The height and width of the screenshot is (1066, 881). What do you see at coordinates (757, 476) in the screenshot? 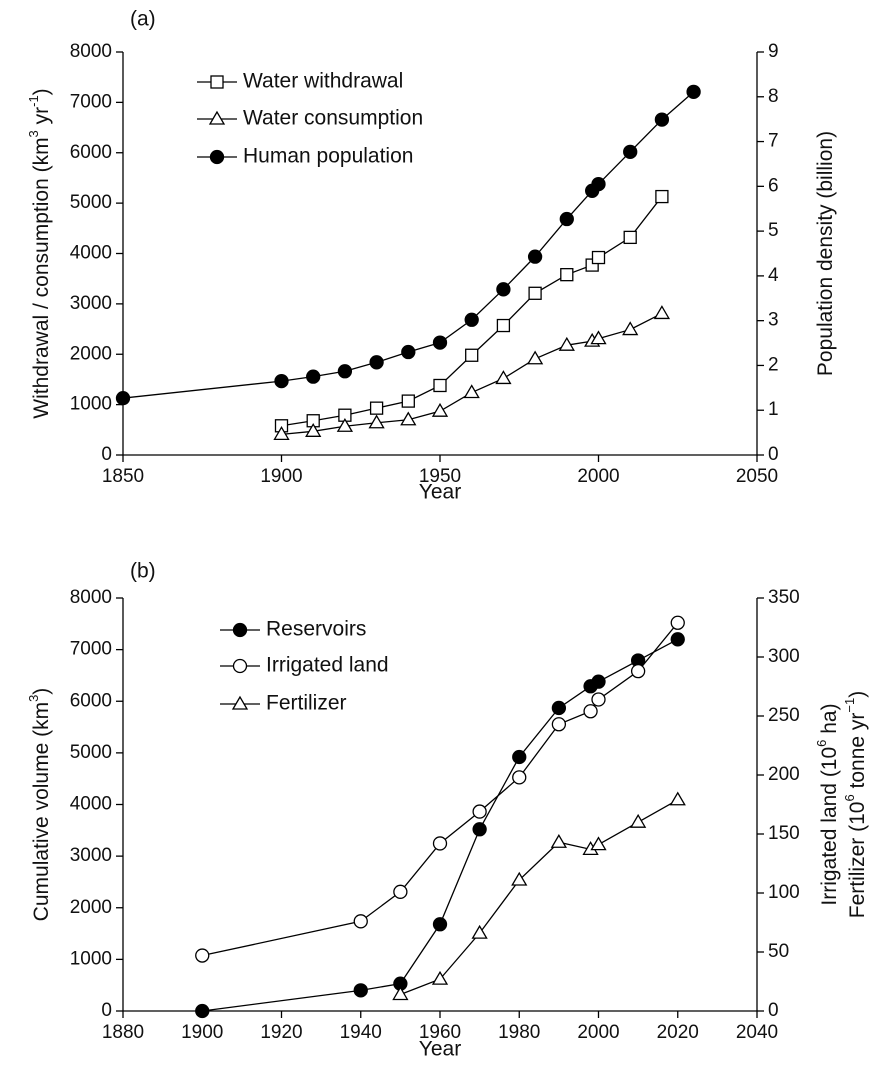
I see `x-tick-label: 2050` at bounding box center [757, 476].